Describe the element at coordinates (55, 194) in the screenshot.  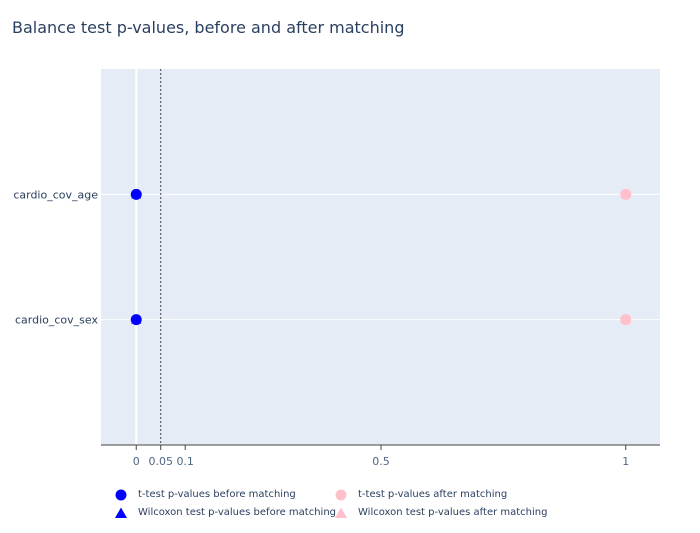
I see `y-category-label: cardio_cov_age` at that location.